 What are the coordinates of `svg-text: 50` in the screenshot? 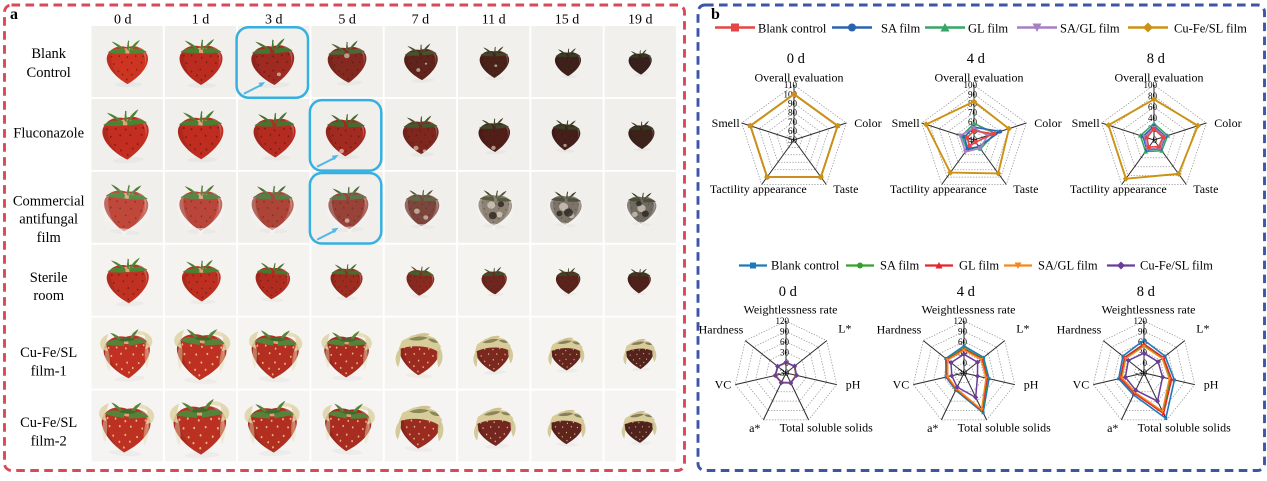 It's located at (793, 140).